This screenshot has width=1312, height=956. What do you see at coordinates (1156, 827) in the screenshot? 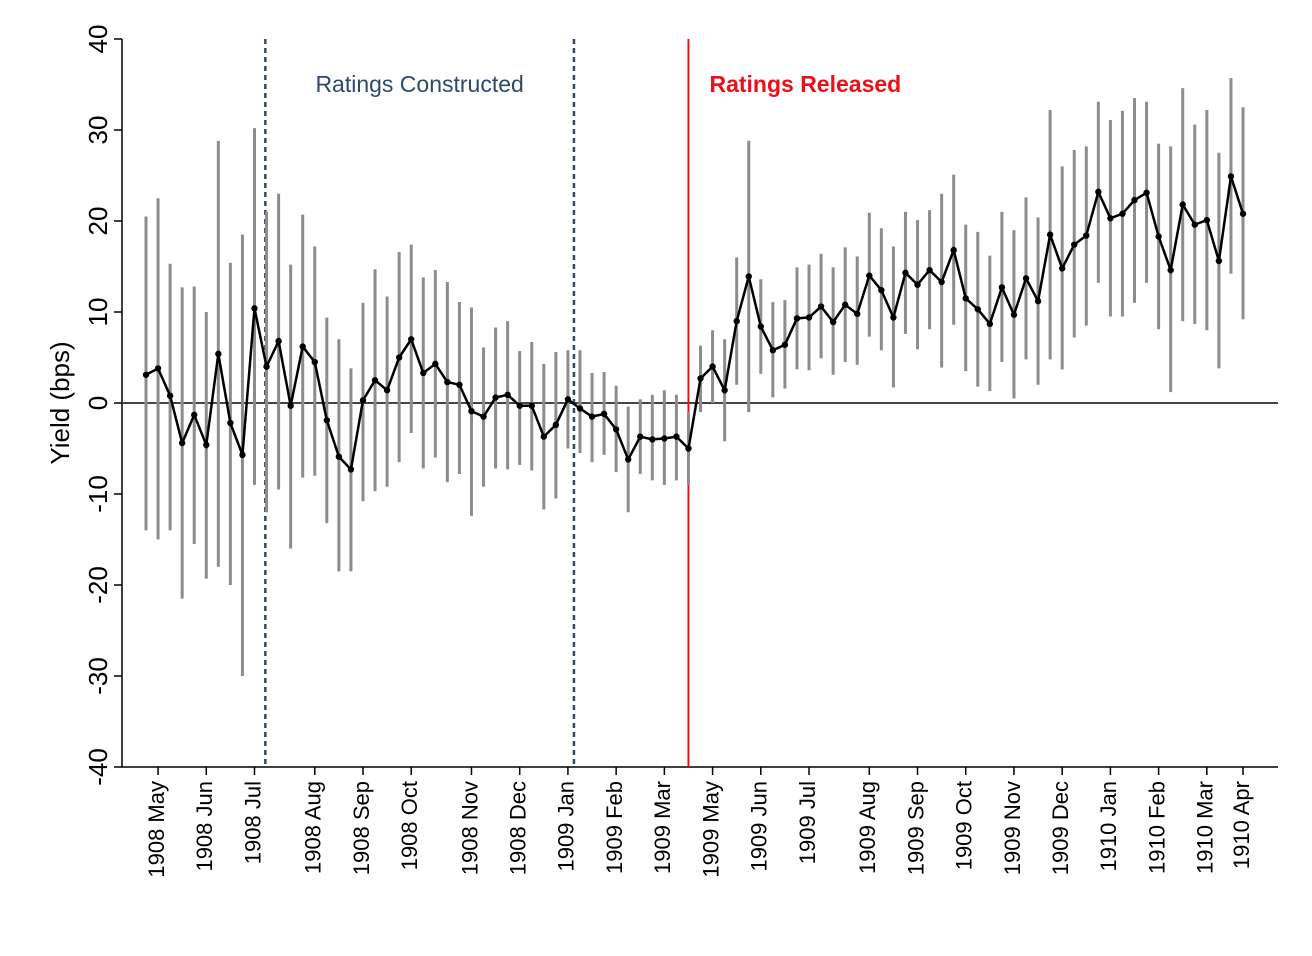
I see `x-tick-label: 1910 Feb` at bounding box center [1156, 827].